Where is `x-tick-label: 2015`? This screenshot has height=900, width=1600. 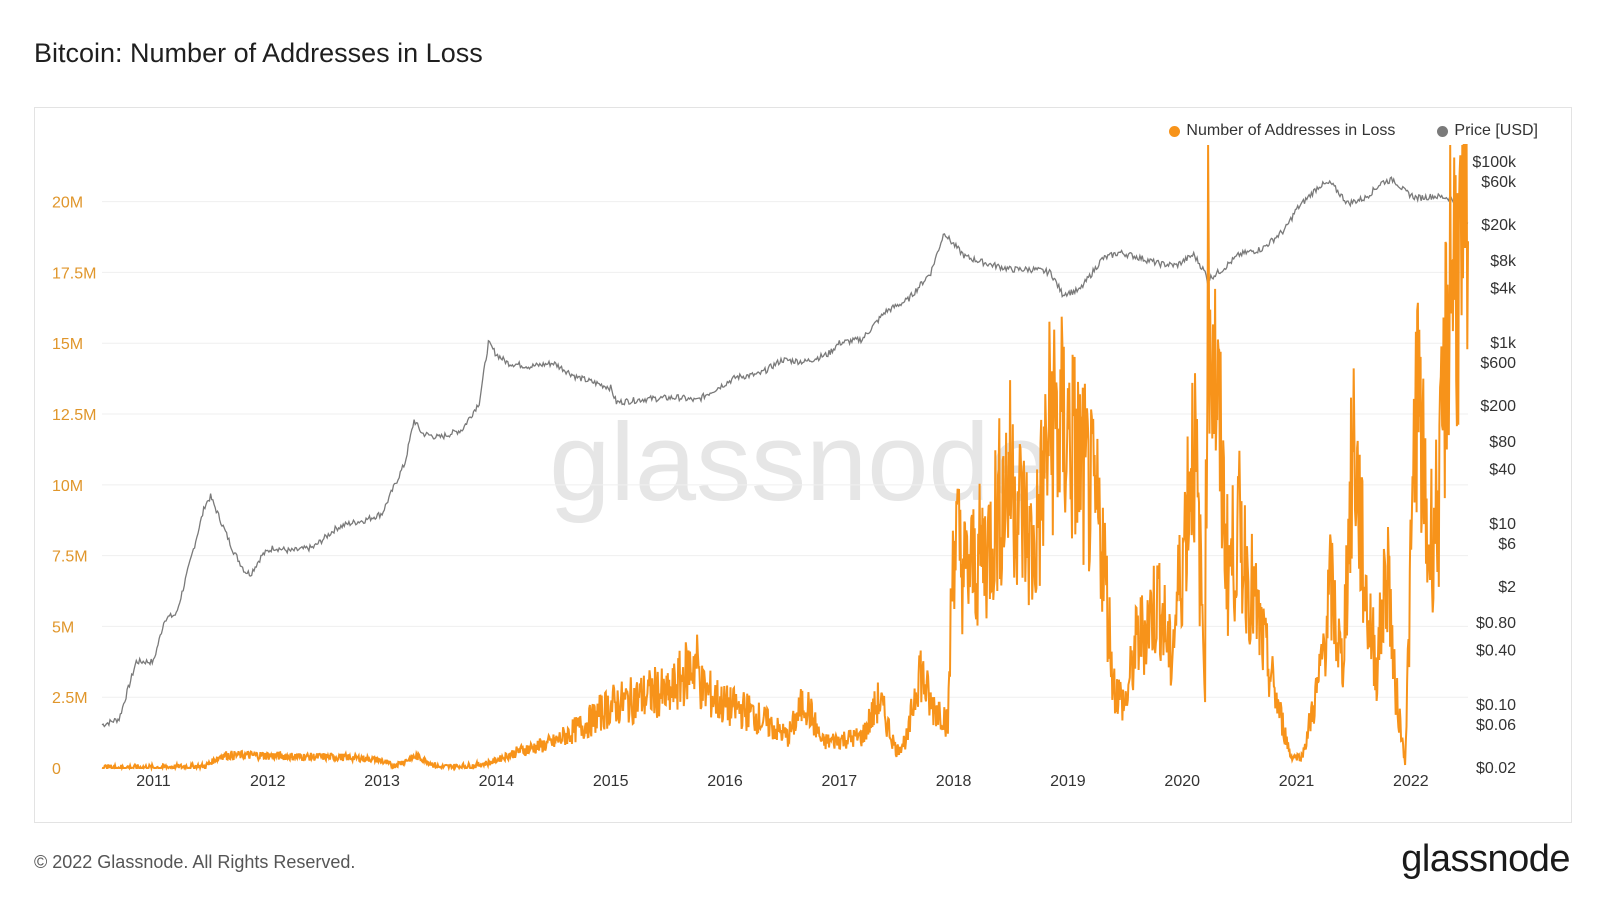
x-tick-label: 2015 is located at coordinates (611, 781).